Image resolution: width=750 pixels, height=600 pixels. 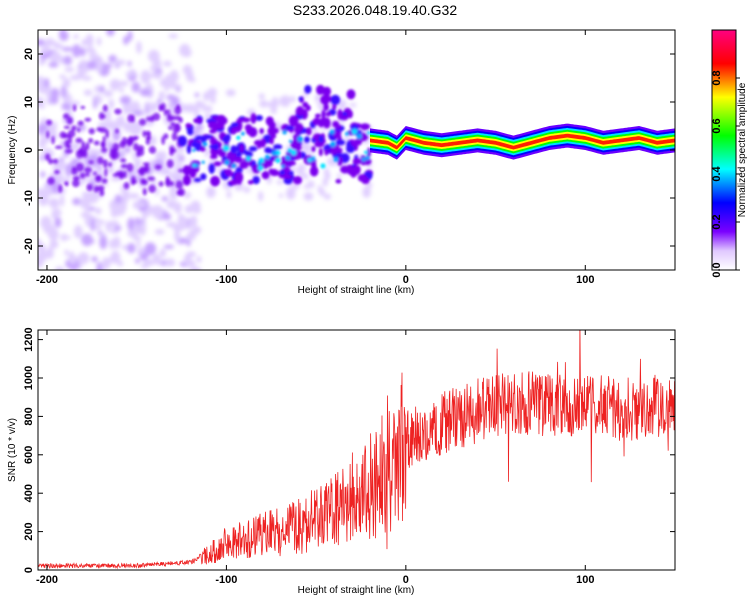 I want to click on snr-x-tick-label: -100, so click(x=226, y=580).